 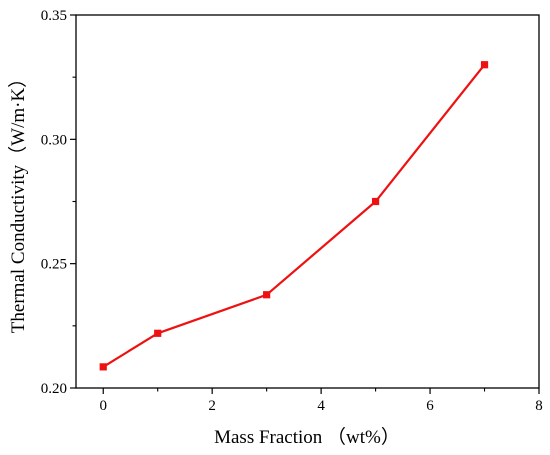 I want to click on x-tick-label: 0, so click(x=103, y=406).